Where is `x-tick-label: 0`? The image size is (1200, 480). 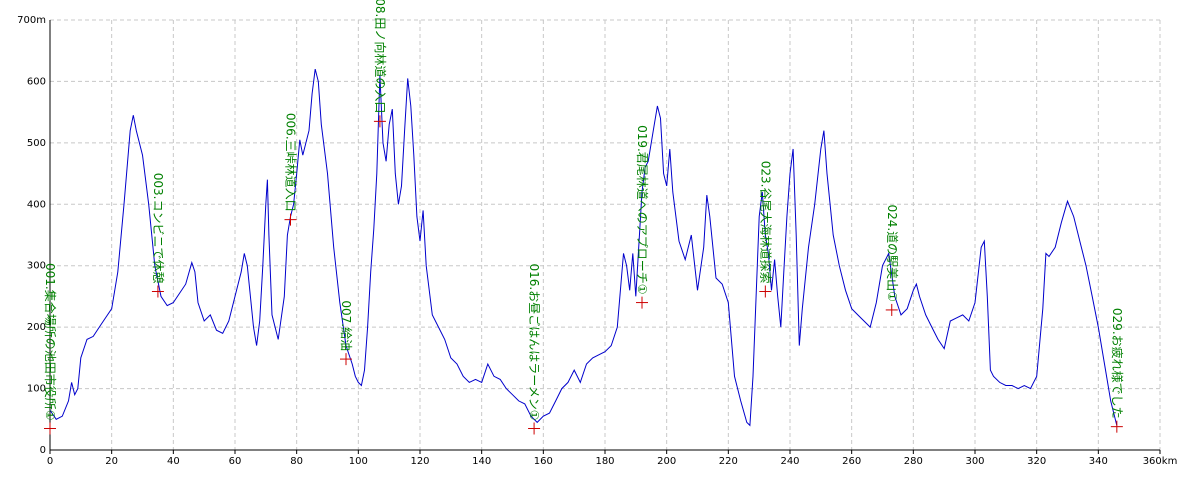 x-tick-label: 0 is located at coordinates (50, 461).